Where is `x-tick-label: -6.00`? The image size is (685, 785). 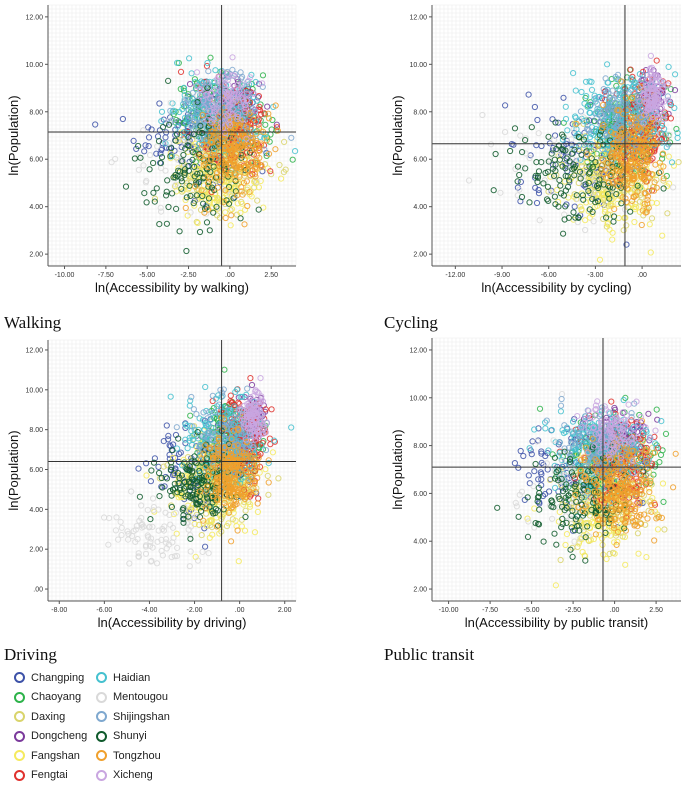 x-tick-label: -6.00 is located at coordinates (549, 275).